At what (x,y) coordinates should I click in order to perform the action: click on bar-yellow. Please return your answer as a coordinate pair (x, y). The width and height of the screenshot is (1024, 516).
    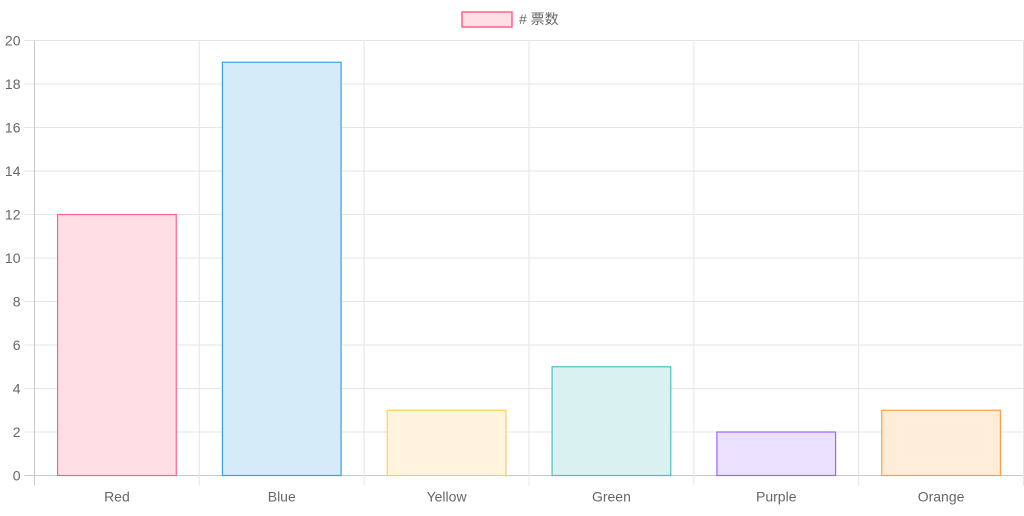
    Looking at the image, I should click on (446, 443).